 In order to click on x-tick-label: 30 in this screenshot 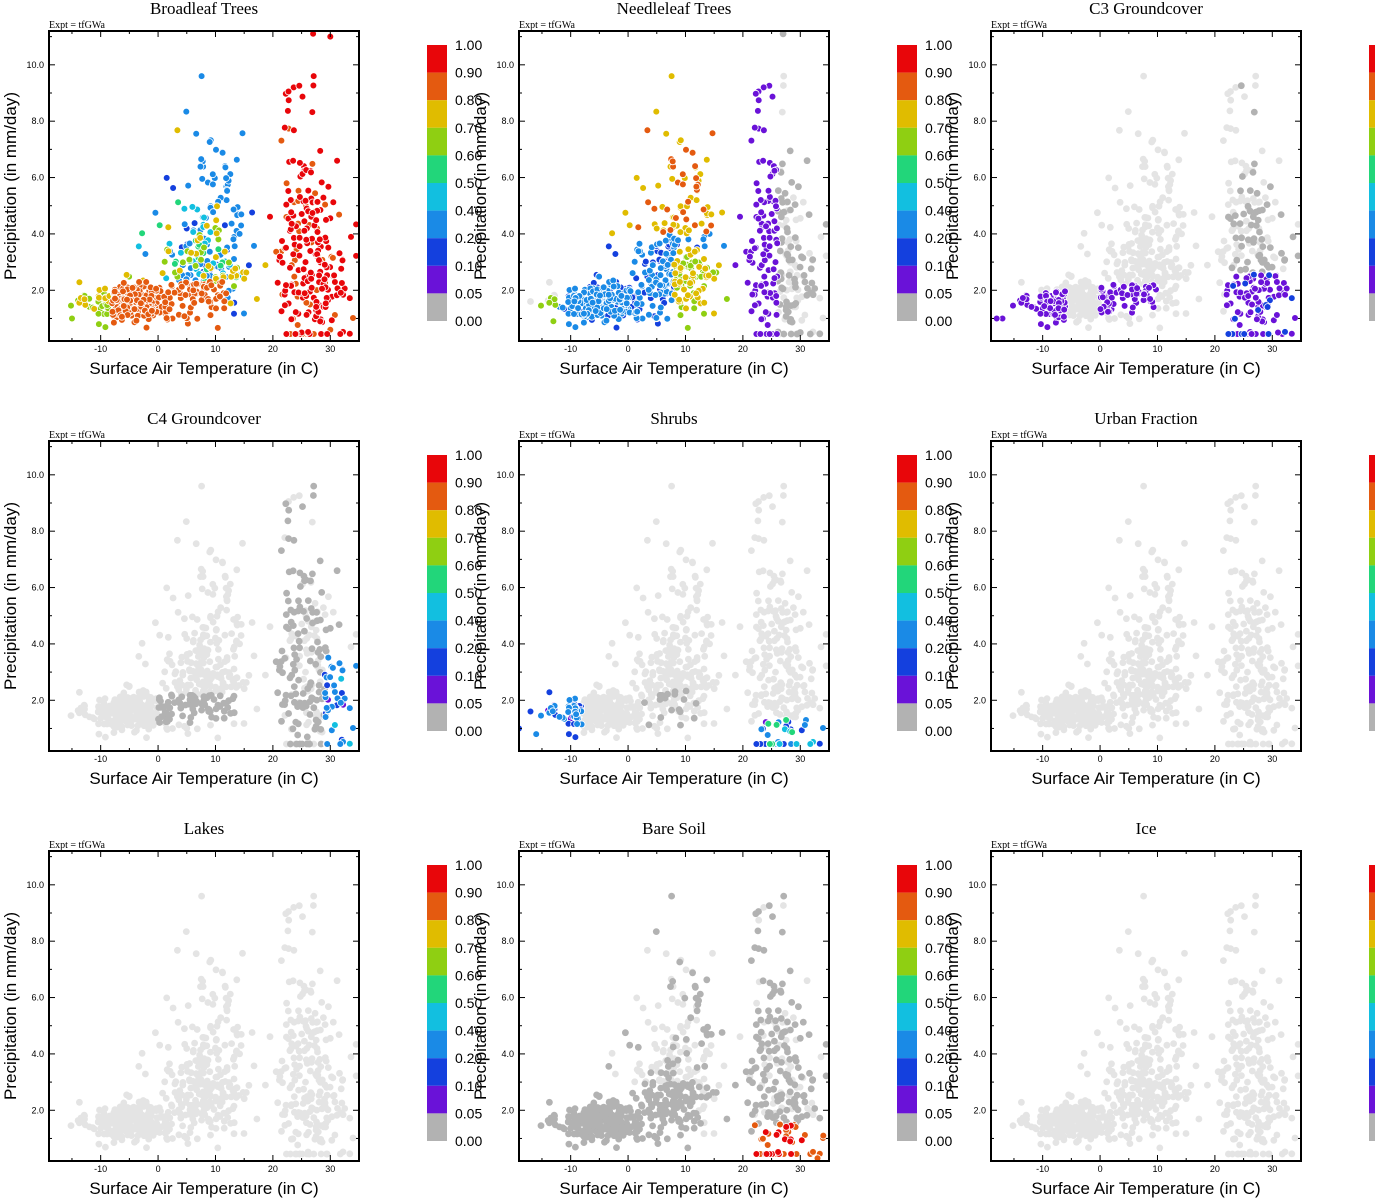, I will do `click(800, 349)`.